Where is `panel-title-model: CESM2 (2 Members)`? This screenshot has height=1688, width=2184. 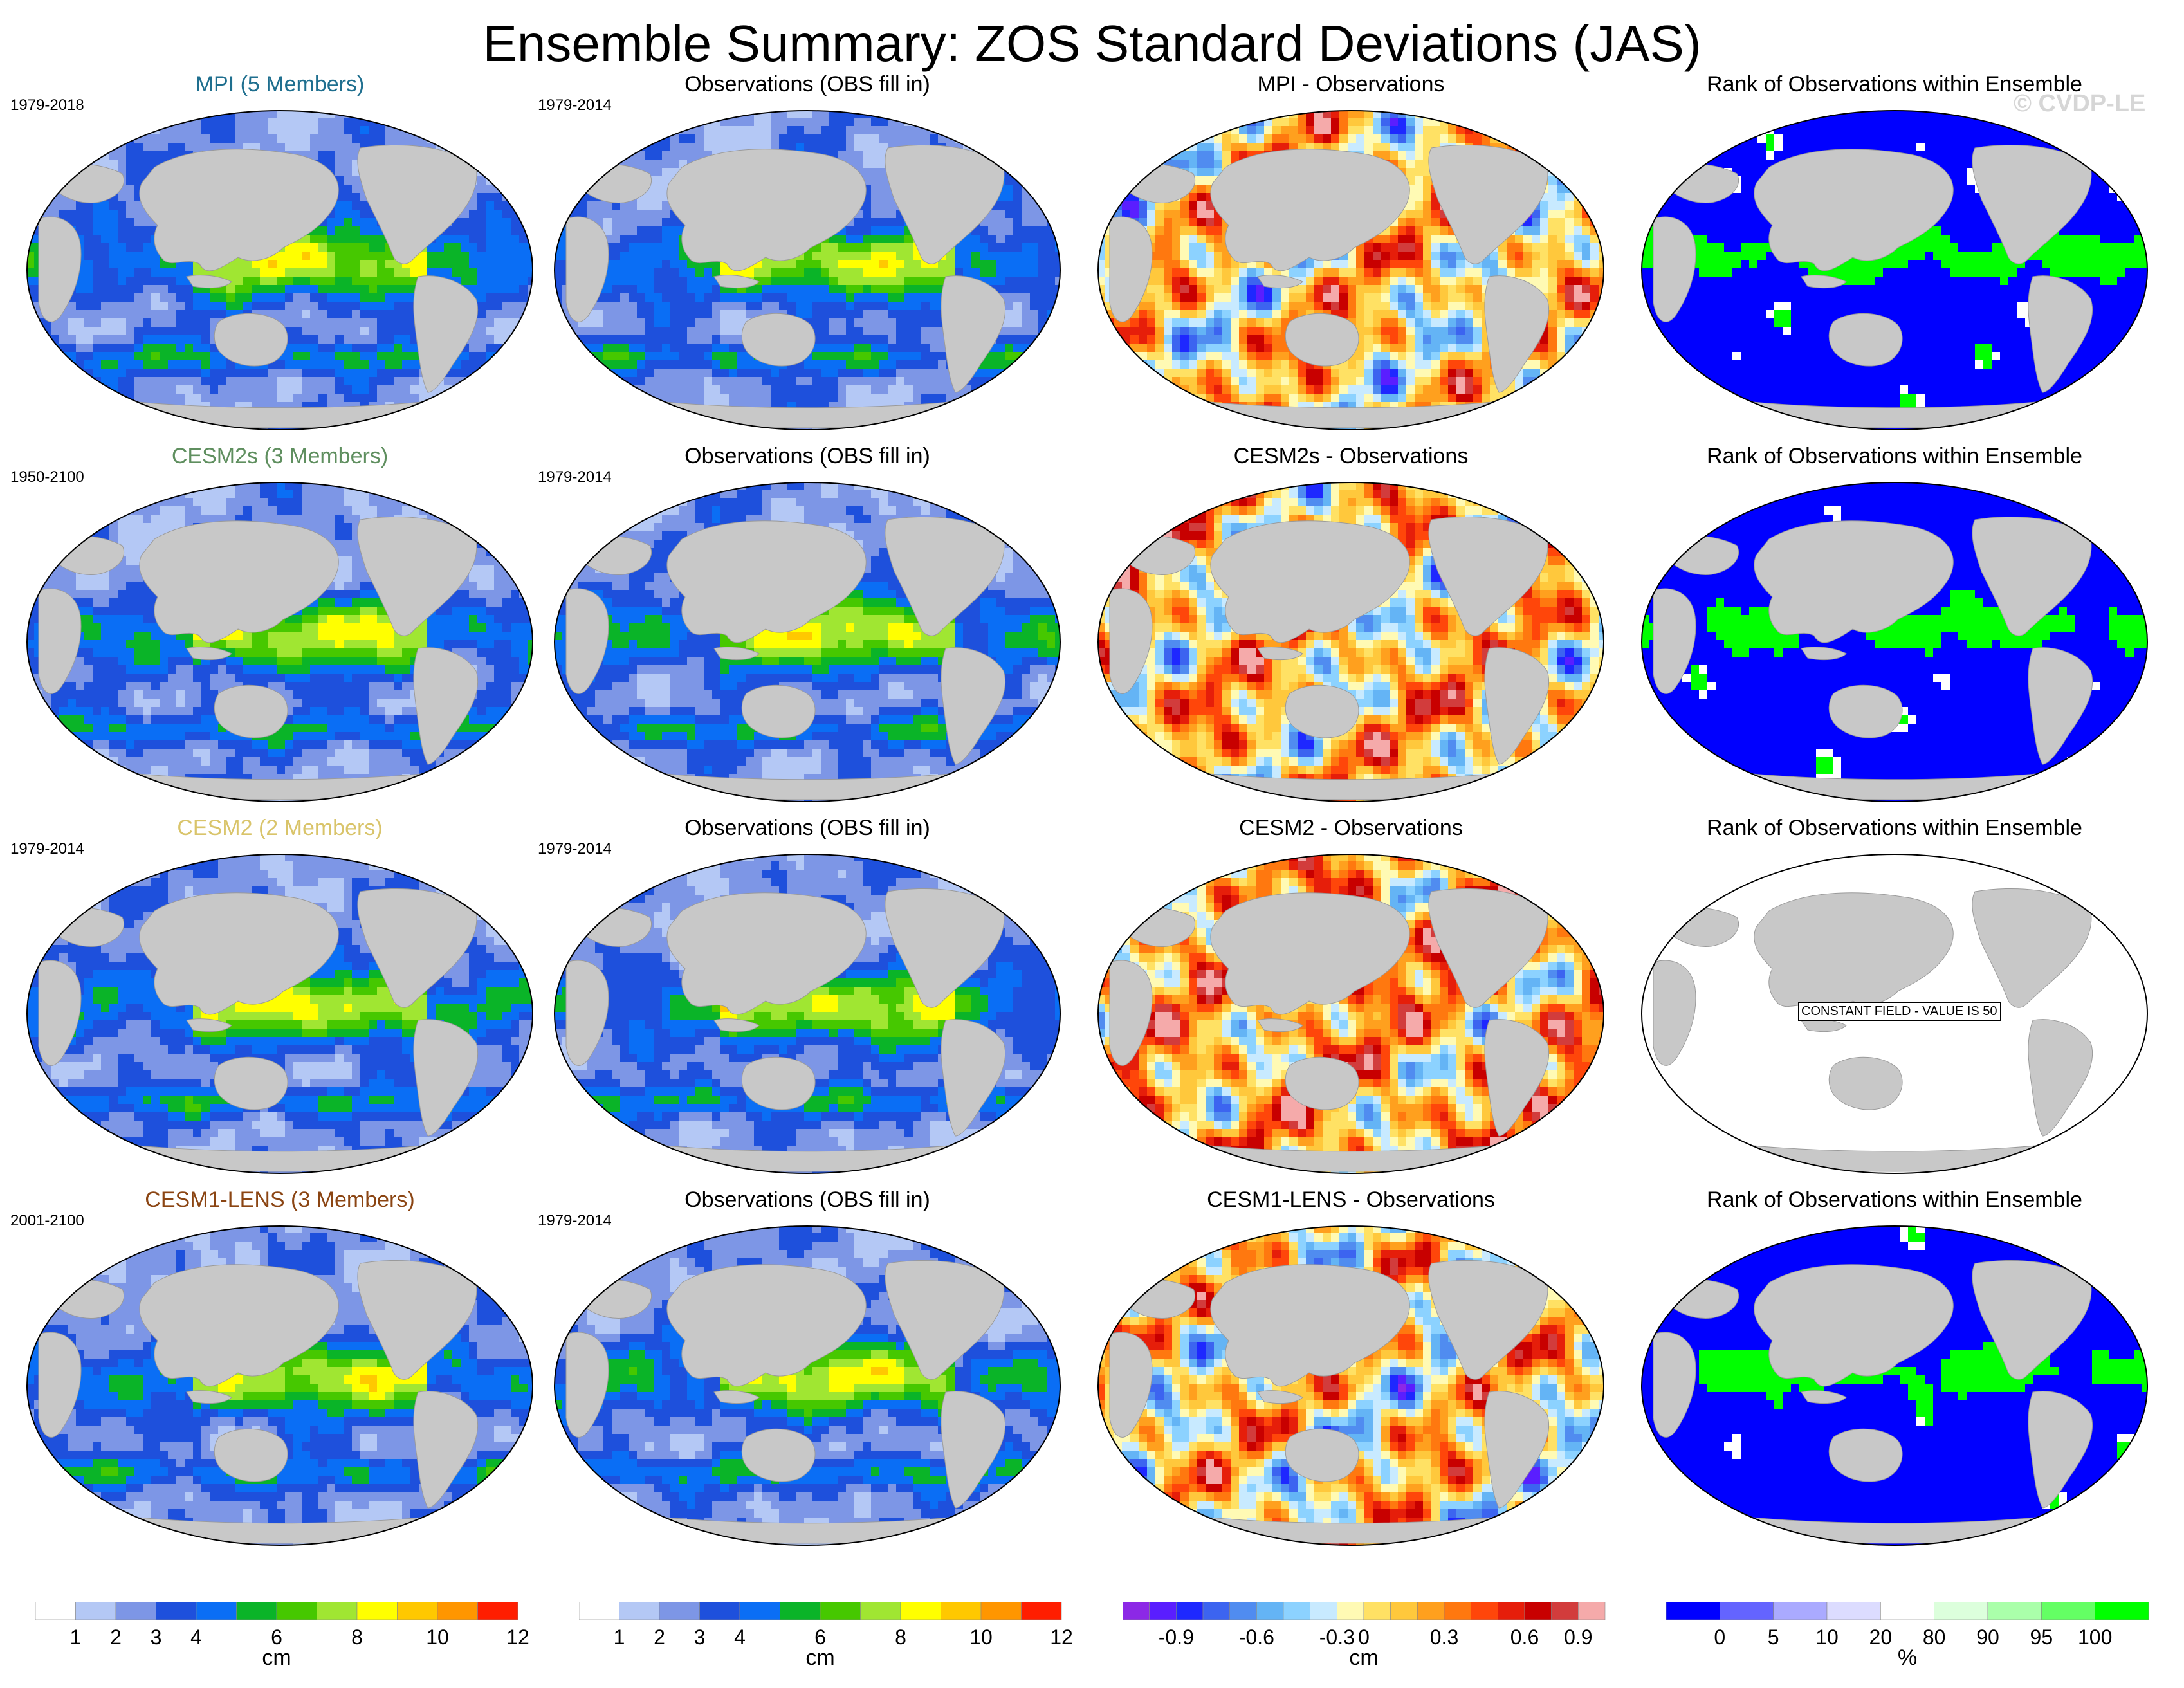 panel-title-model: CESM2 (2 Members) is located at coordinates (280, 828).